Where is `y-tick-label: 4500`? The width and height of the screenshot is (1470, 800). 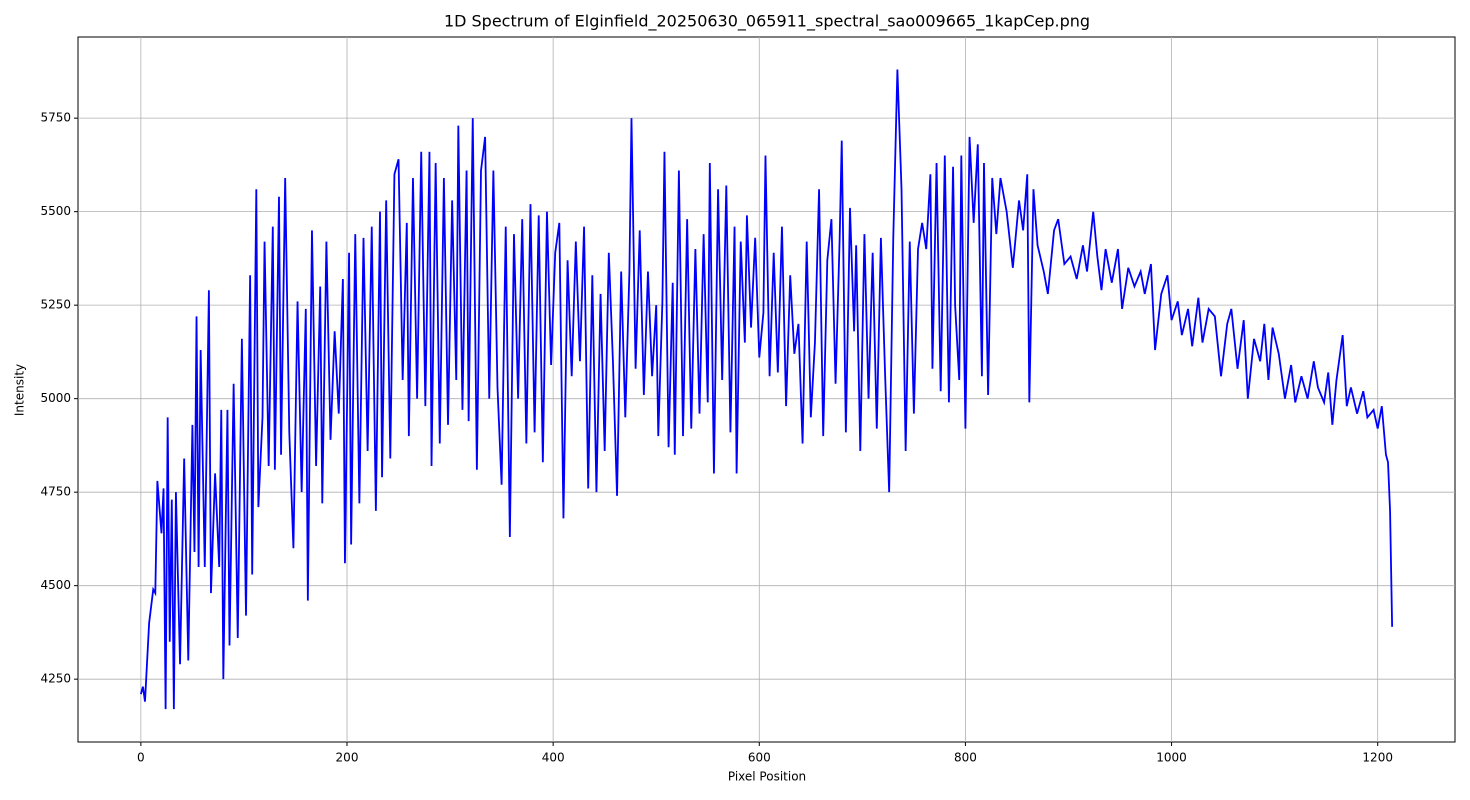 y-tick-label: 4500 is located at coordinates (55, 585).